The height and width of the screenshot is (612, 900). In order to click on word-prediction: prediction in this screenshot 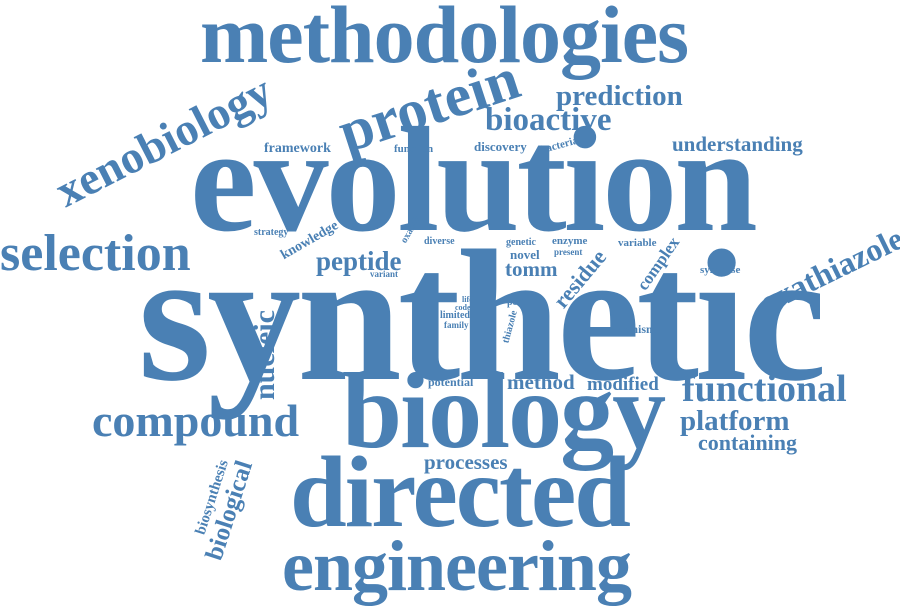, I will do `click(619, 96)`.